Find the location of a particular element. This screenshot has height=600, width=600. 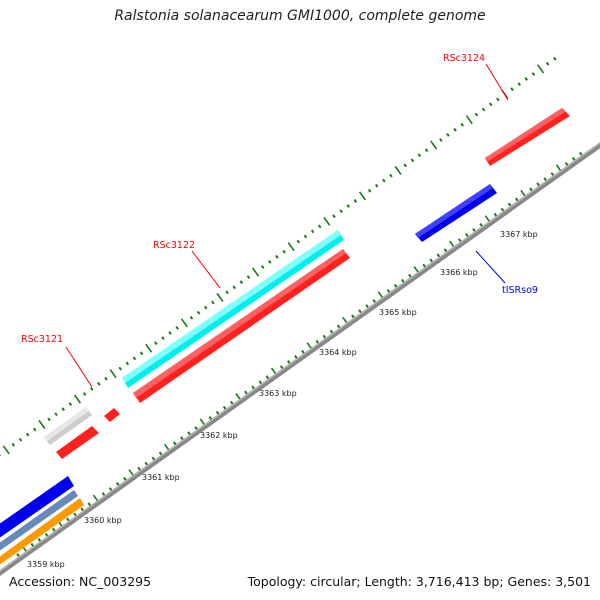

leader-rsc3122 is located at coordinates (206, 269).